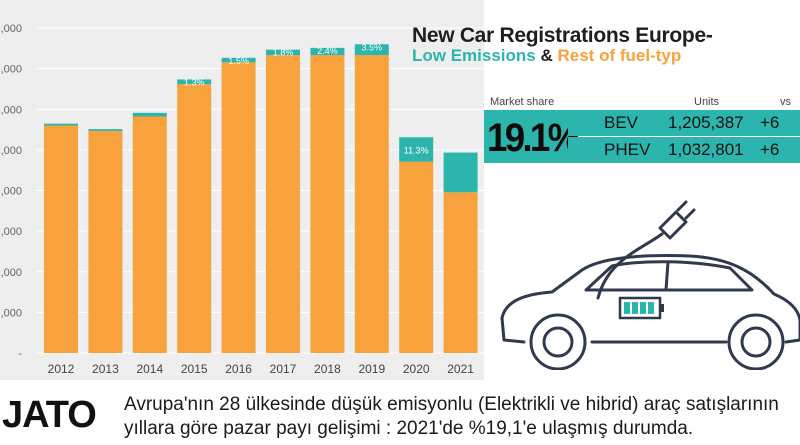  I want to click on header-market-share: Market share, so click(522, 102).